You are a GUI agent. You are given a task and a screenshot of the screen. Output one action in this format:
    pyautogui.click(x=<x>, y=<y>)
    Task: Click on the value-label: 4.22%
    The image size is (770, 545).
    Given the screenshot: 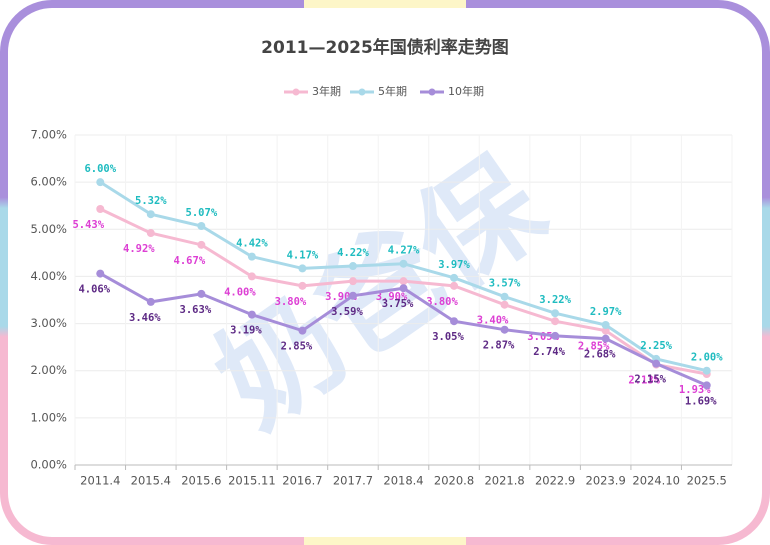 What is the action you would take?
    pyautogui.click(x=353, y=253)
    